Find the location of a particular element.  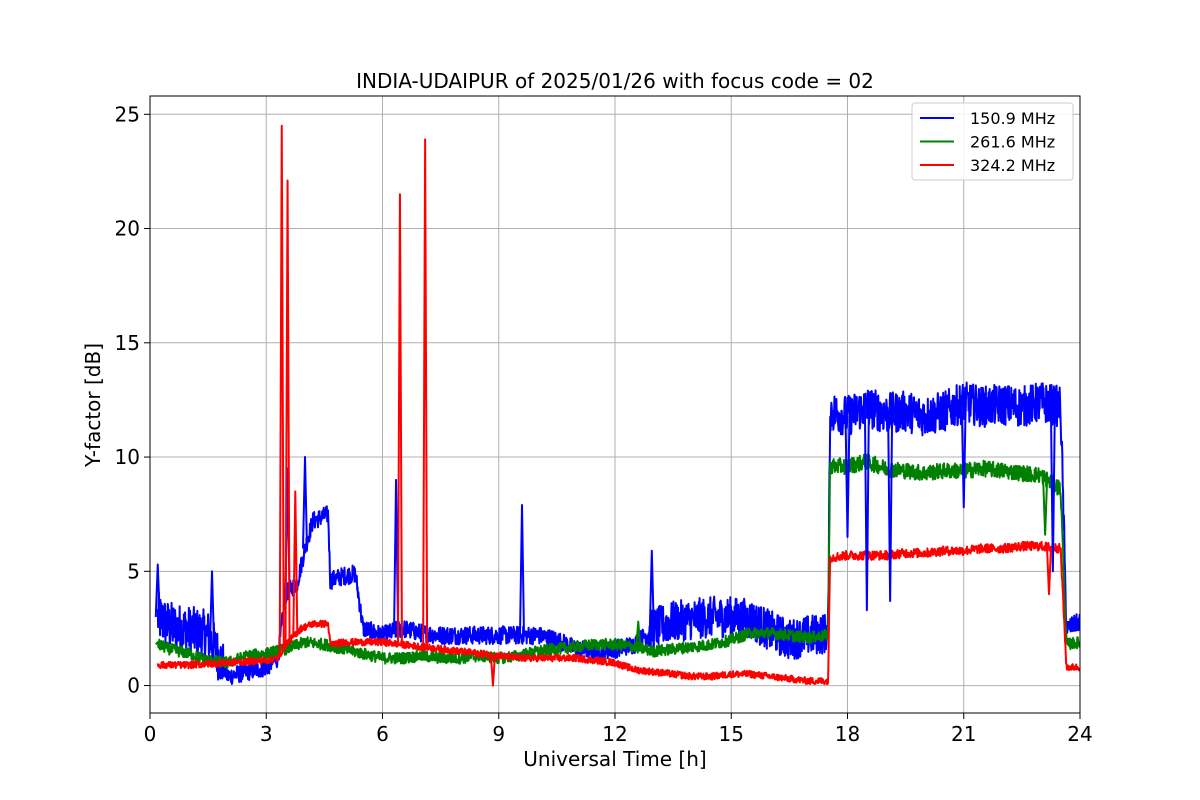

x-axis-label: Universal Time [h] is located at coordinates (614, 759).